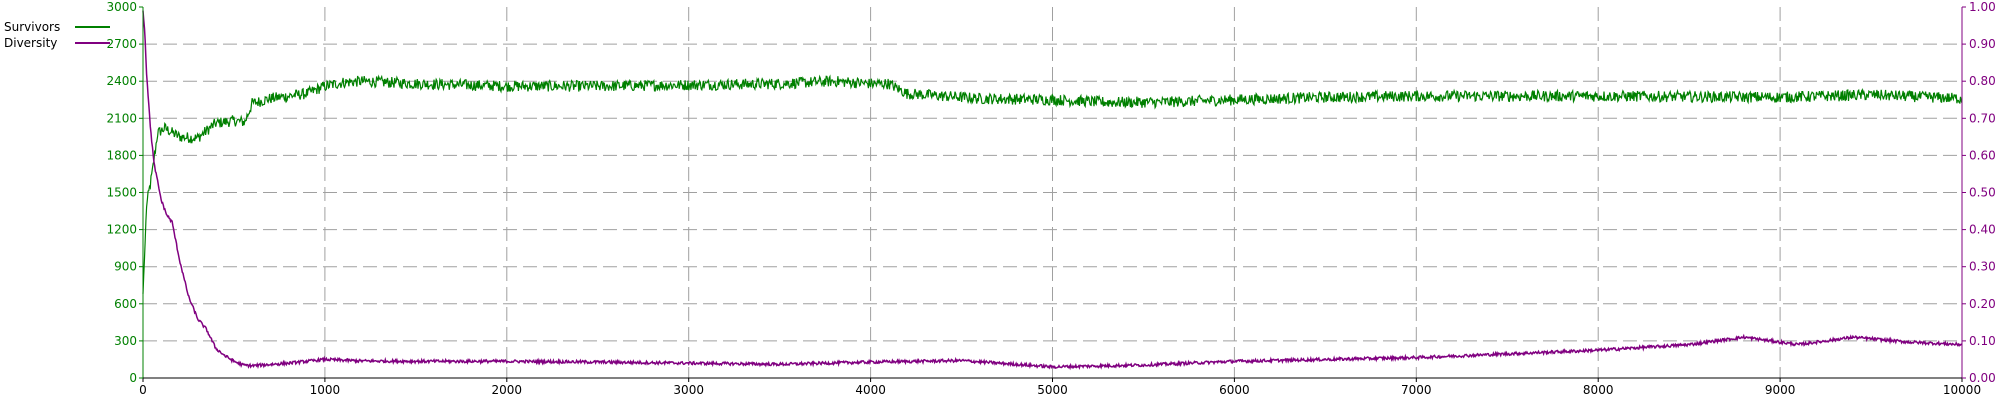 This screenshot has width=2000, height=400. What do you see at coordinates (1982, 118) in the screenshot?
I see `y-right-tick-label: 0.70` at bounding box center [1982, 118].